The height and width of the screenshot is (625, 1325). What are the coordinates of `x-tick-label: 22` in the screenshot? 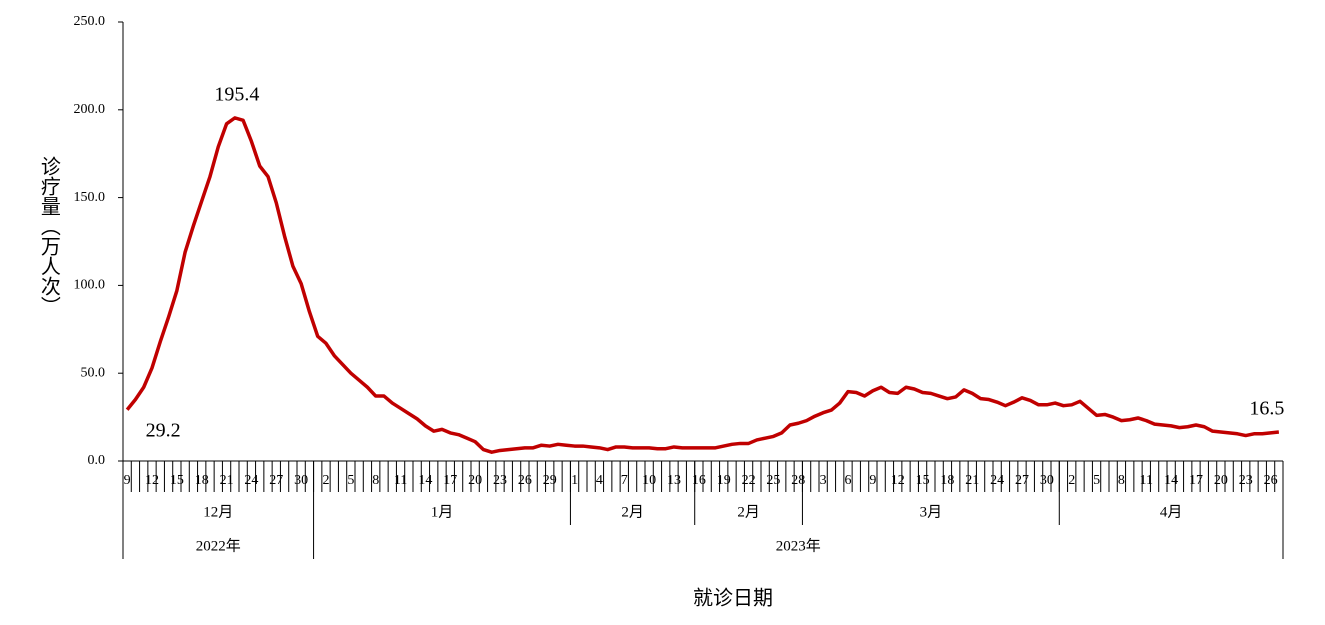 It's located at (749, 480).